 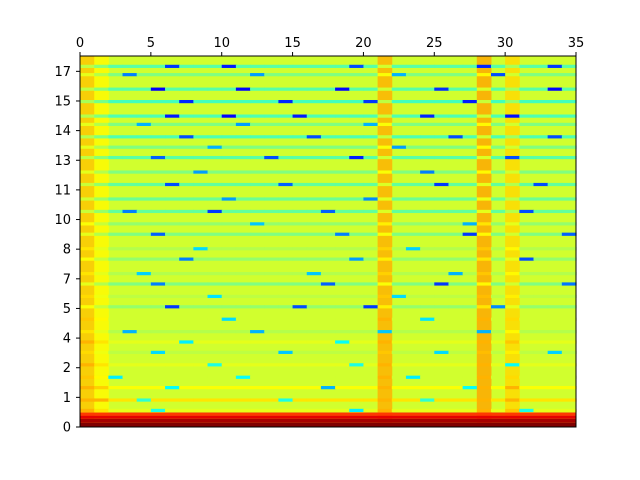 What do you see at coordinates (87, 241) in the screenshot?
I see `onset-column` at bounding box center [87, 241].